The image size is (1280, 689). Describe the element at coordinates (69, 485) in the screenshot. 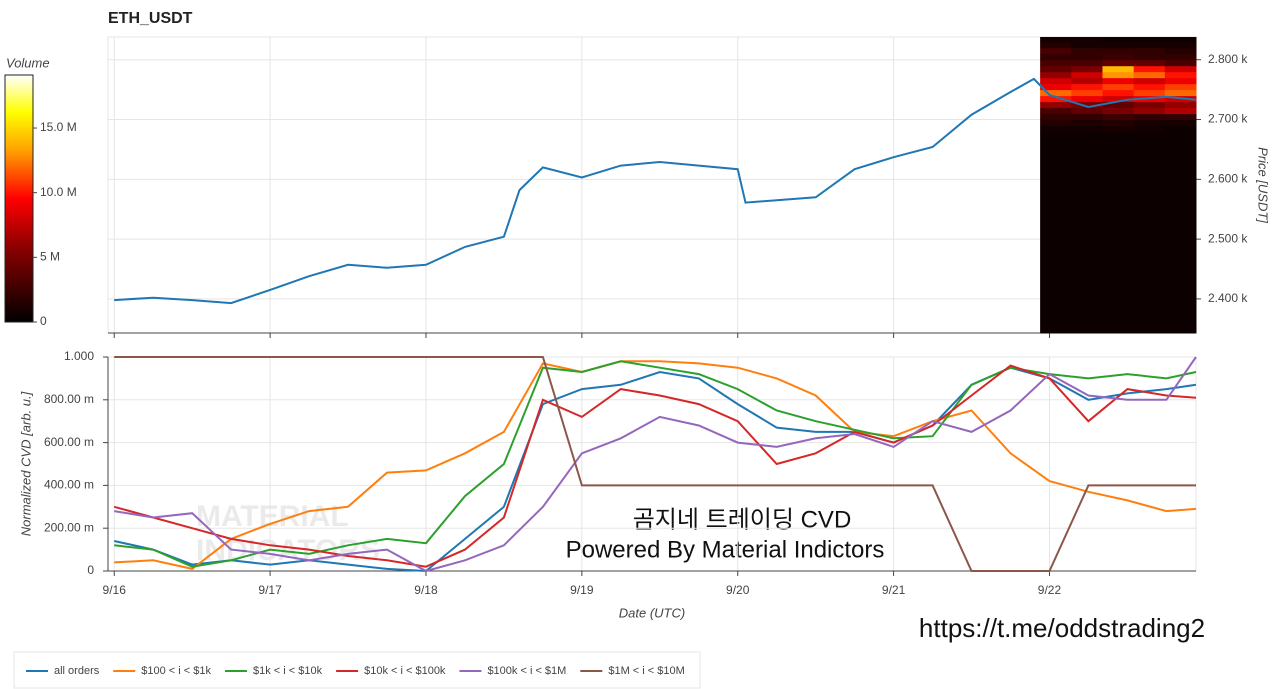

I see `y-tick-label: 400.00 m` at that location.